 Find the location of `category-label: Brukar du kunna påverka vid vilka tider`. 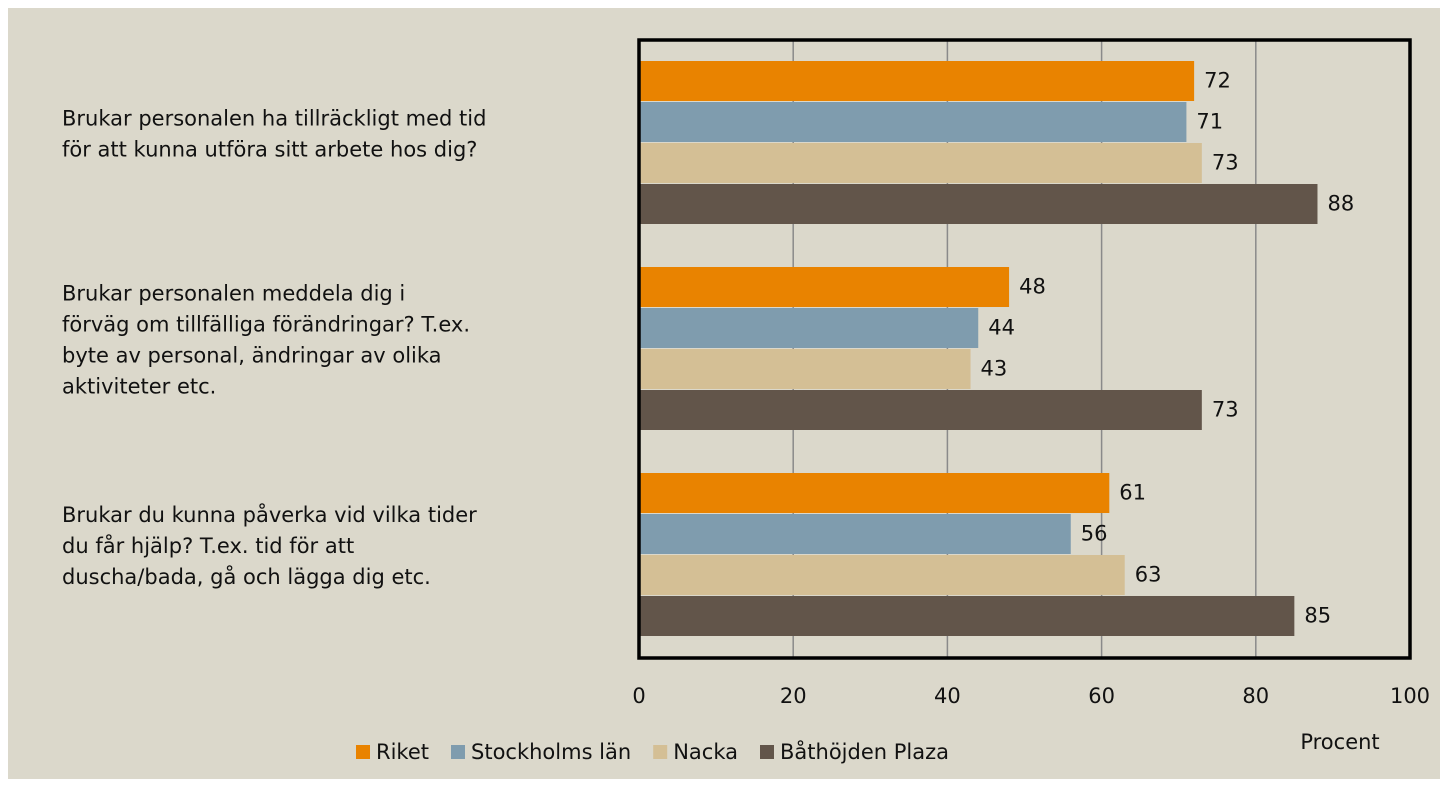

category-label: Brukar du kunna påverka vid vilka tider is located at coordinates (269, 514).